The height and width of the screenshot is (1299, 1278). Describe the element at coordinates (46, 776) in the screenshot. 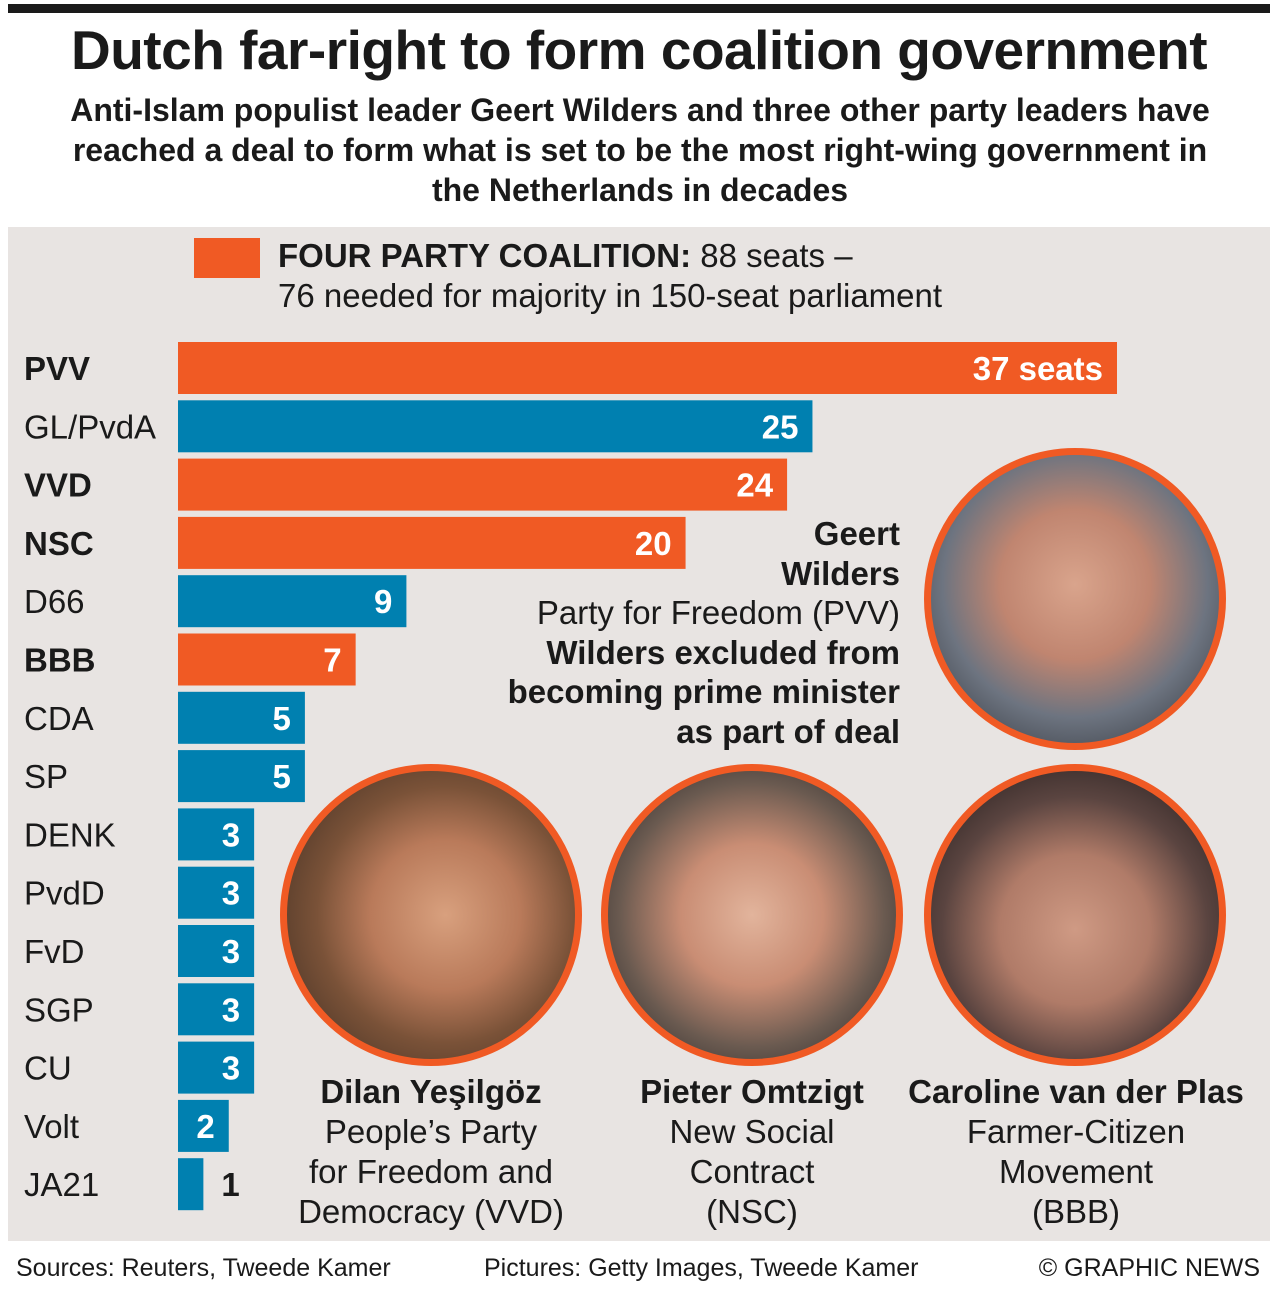

I see `category-label: SP` at that location.